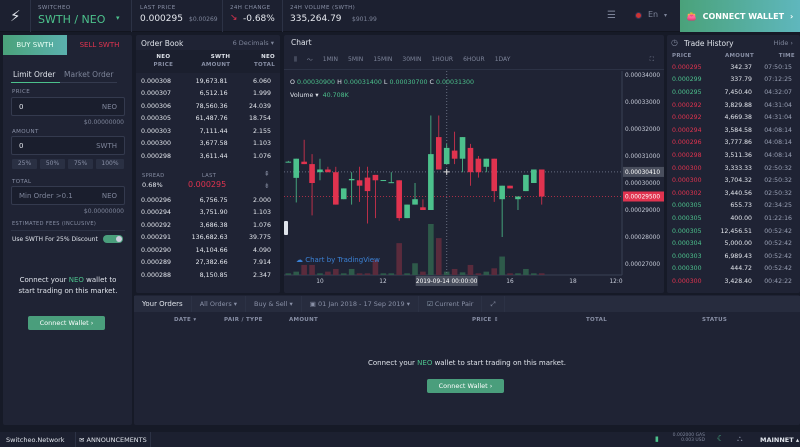  What do you see at coordinates (465, 386) in the screenshot?
I see `orders-connect-wallet-button: Connect Wallet ›` at bounding box center [465, 386].